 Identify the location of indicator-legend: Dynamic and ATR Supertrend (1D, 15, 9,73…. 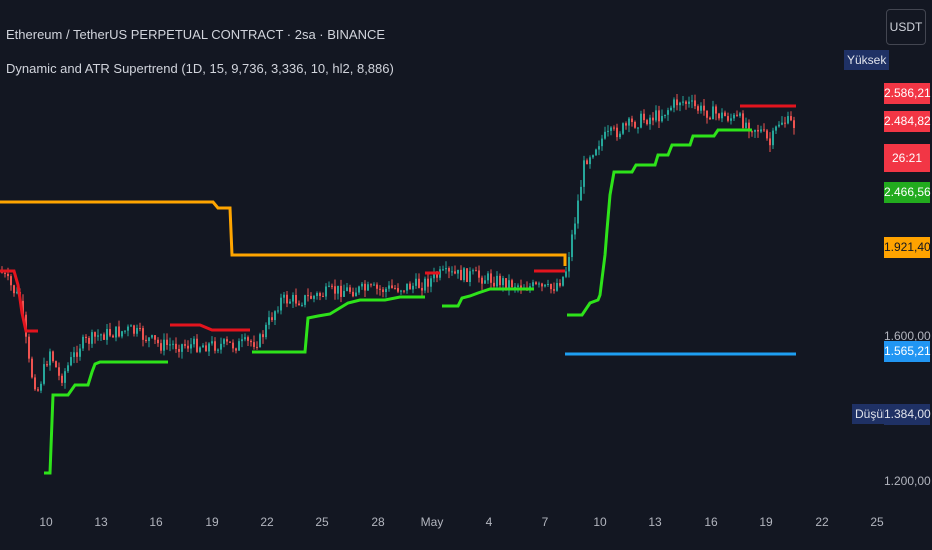
(200, 68).